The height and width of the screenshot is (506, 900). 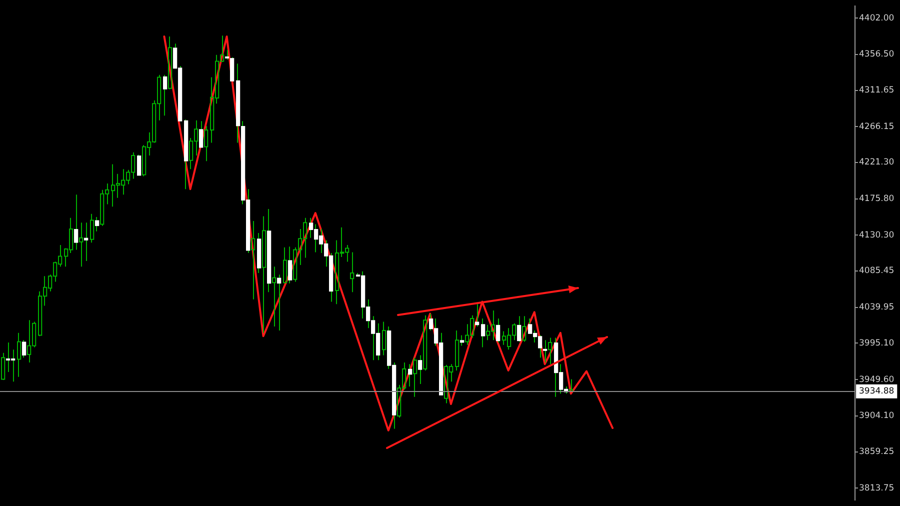 What do you see at coordinates (876, 18) in the screenshot?
I see `y-tick-label: 4402.00` at bounding box center [876, 18].